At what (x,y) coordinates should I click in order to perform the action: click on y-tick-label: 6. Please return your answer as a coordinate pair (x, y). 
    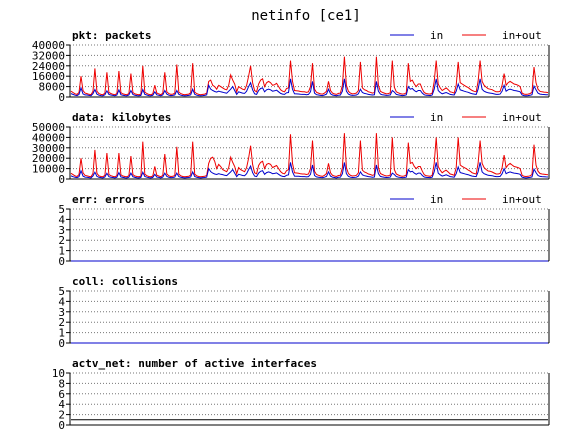
    Looking at the image, I should click on (61, 394).